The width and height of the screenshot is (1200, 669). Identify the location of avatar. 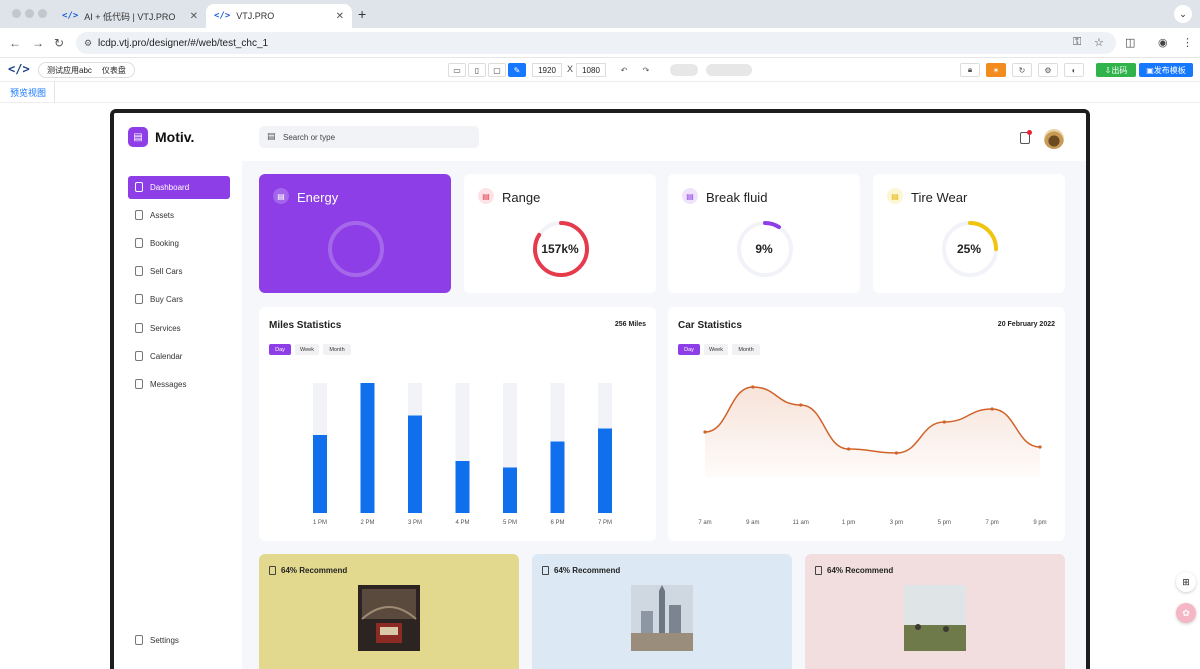
(1054, 139).